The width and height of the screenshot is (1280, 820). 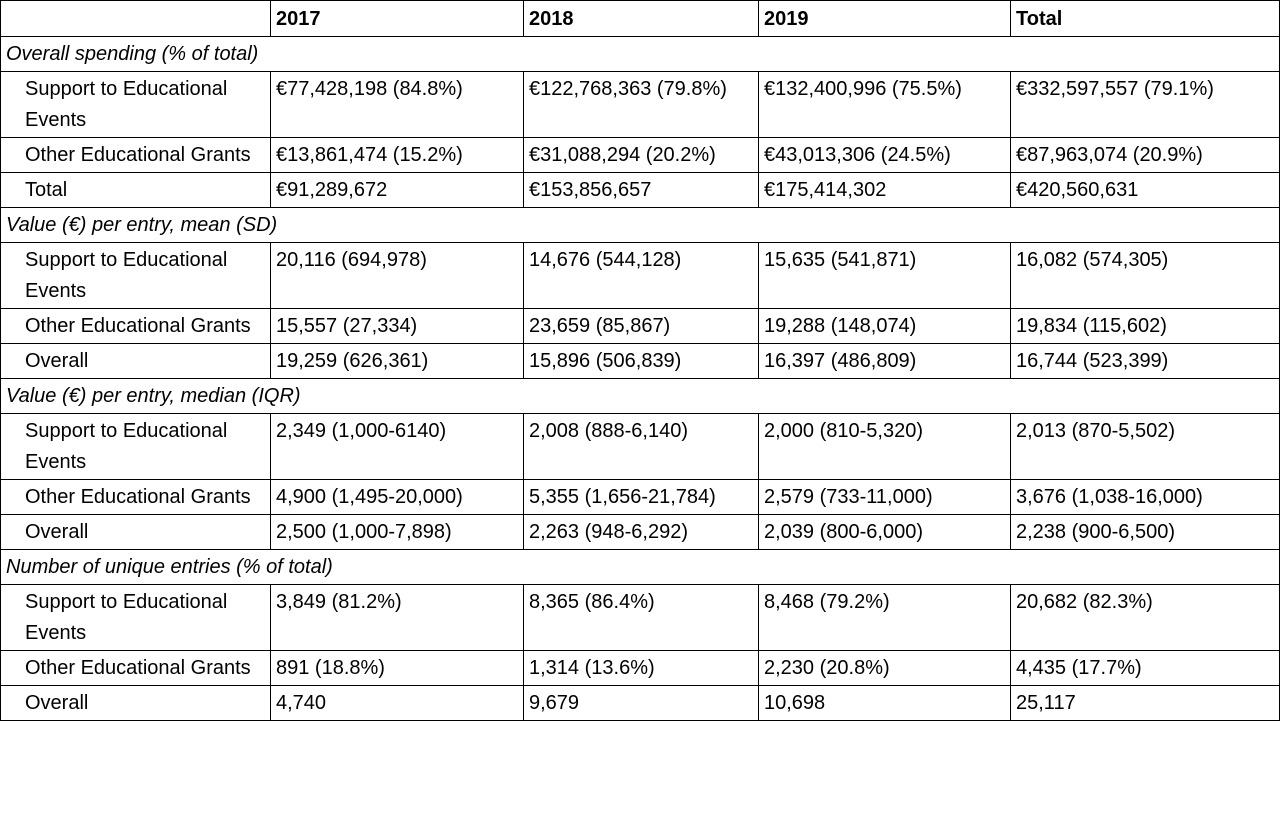 What do you see at coordinates (1145, 361) in the screenshot?
I see `table-cell: 16,744 (523,399)` at bounding box center [1145, 361].